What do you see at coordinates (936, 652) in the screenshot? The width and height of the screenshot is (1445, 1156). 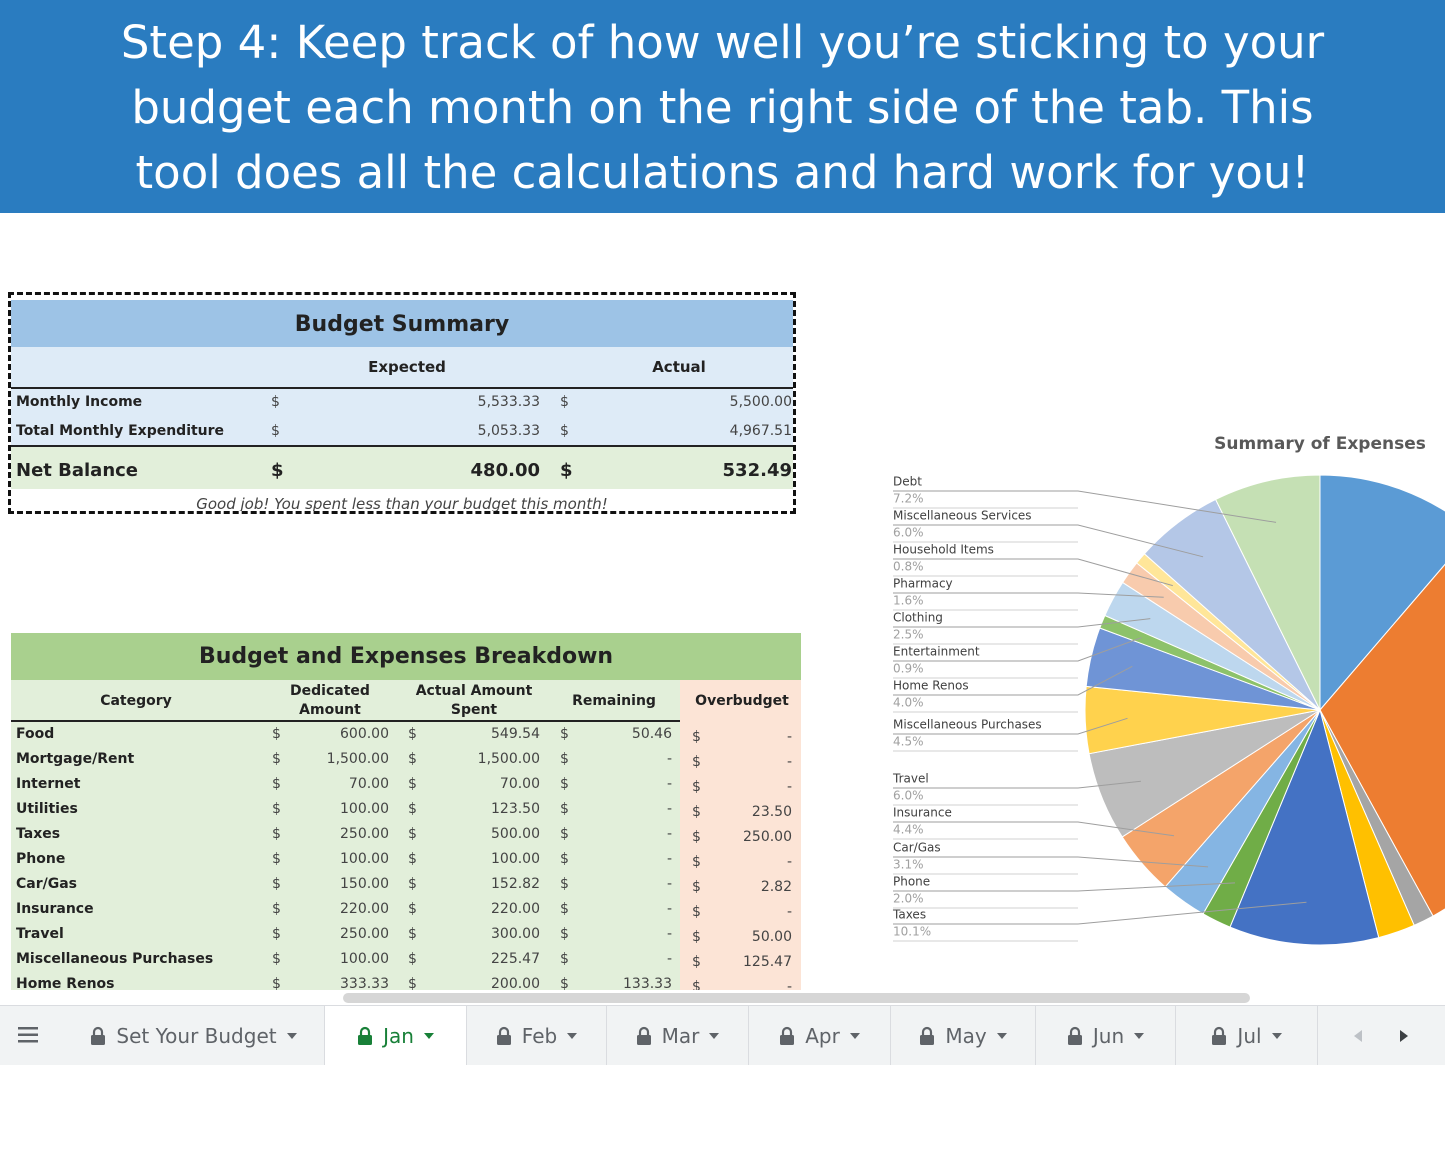 I see `slice-label: Entertainment` at bounding box center [936, 652].